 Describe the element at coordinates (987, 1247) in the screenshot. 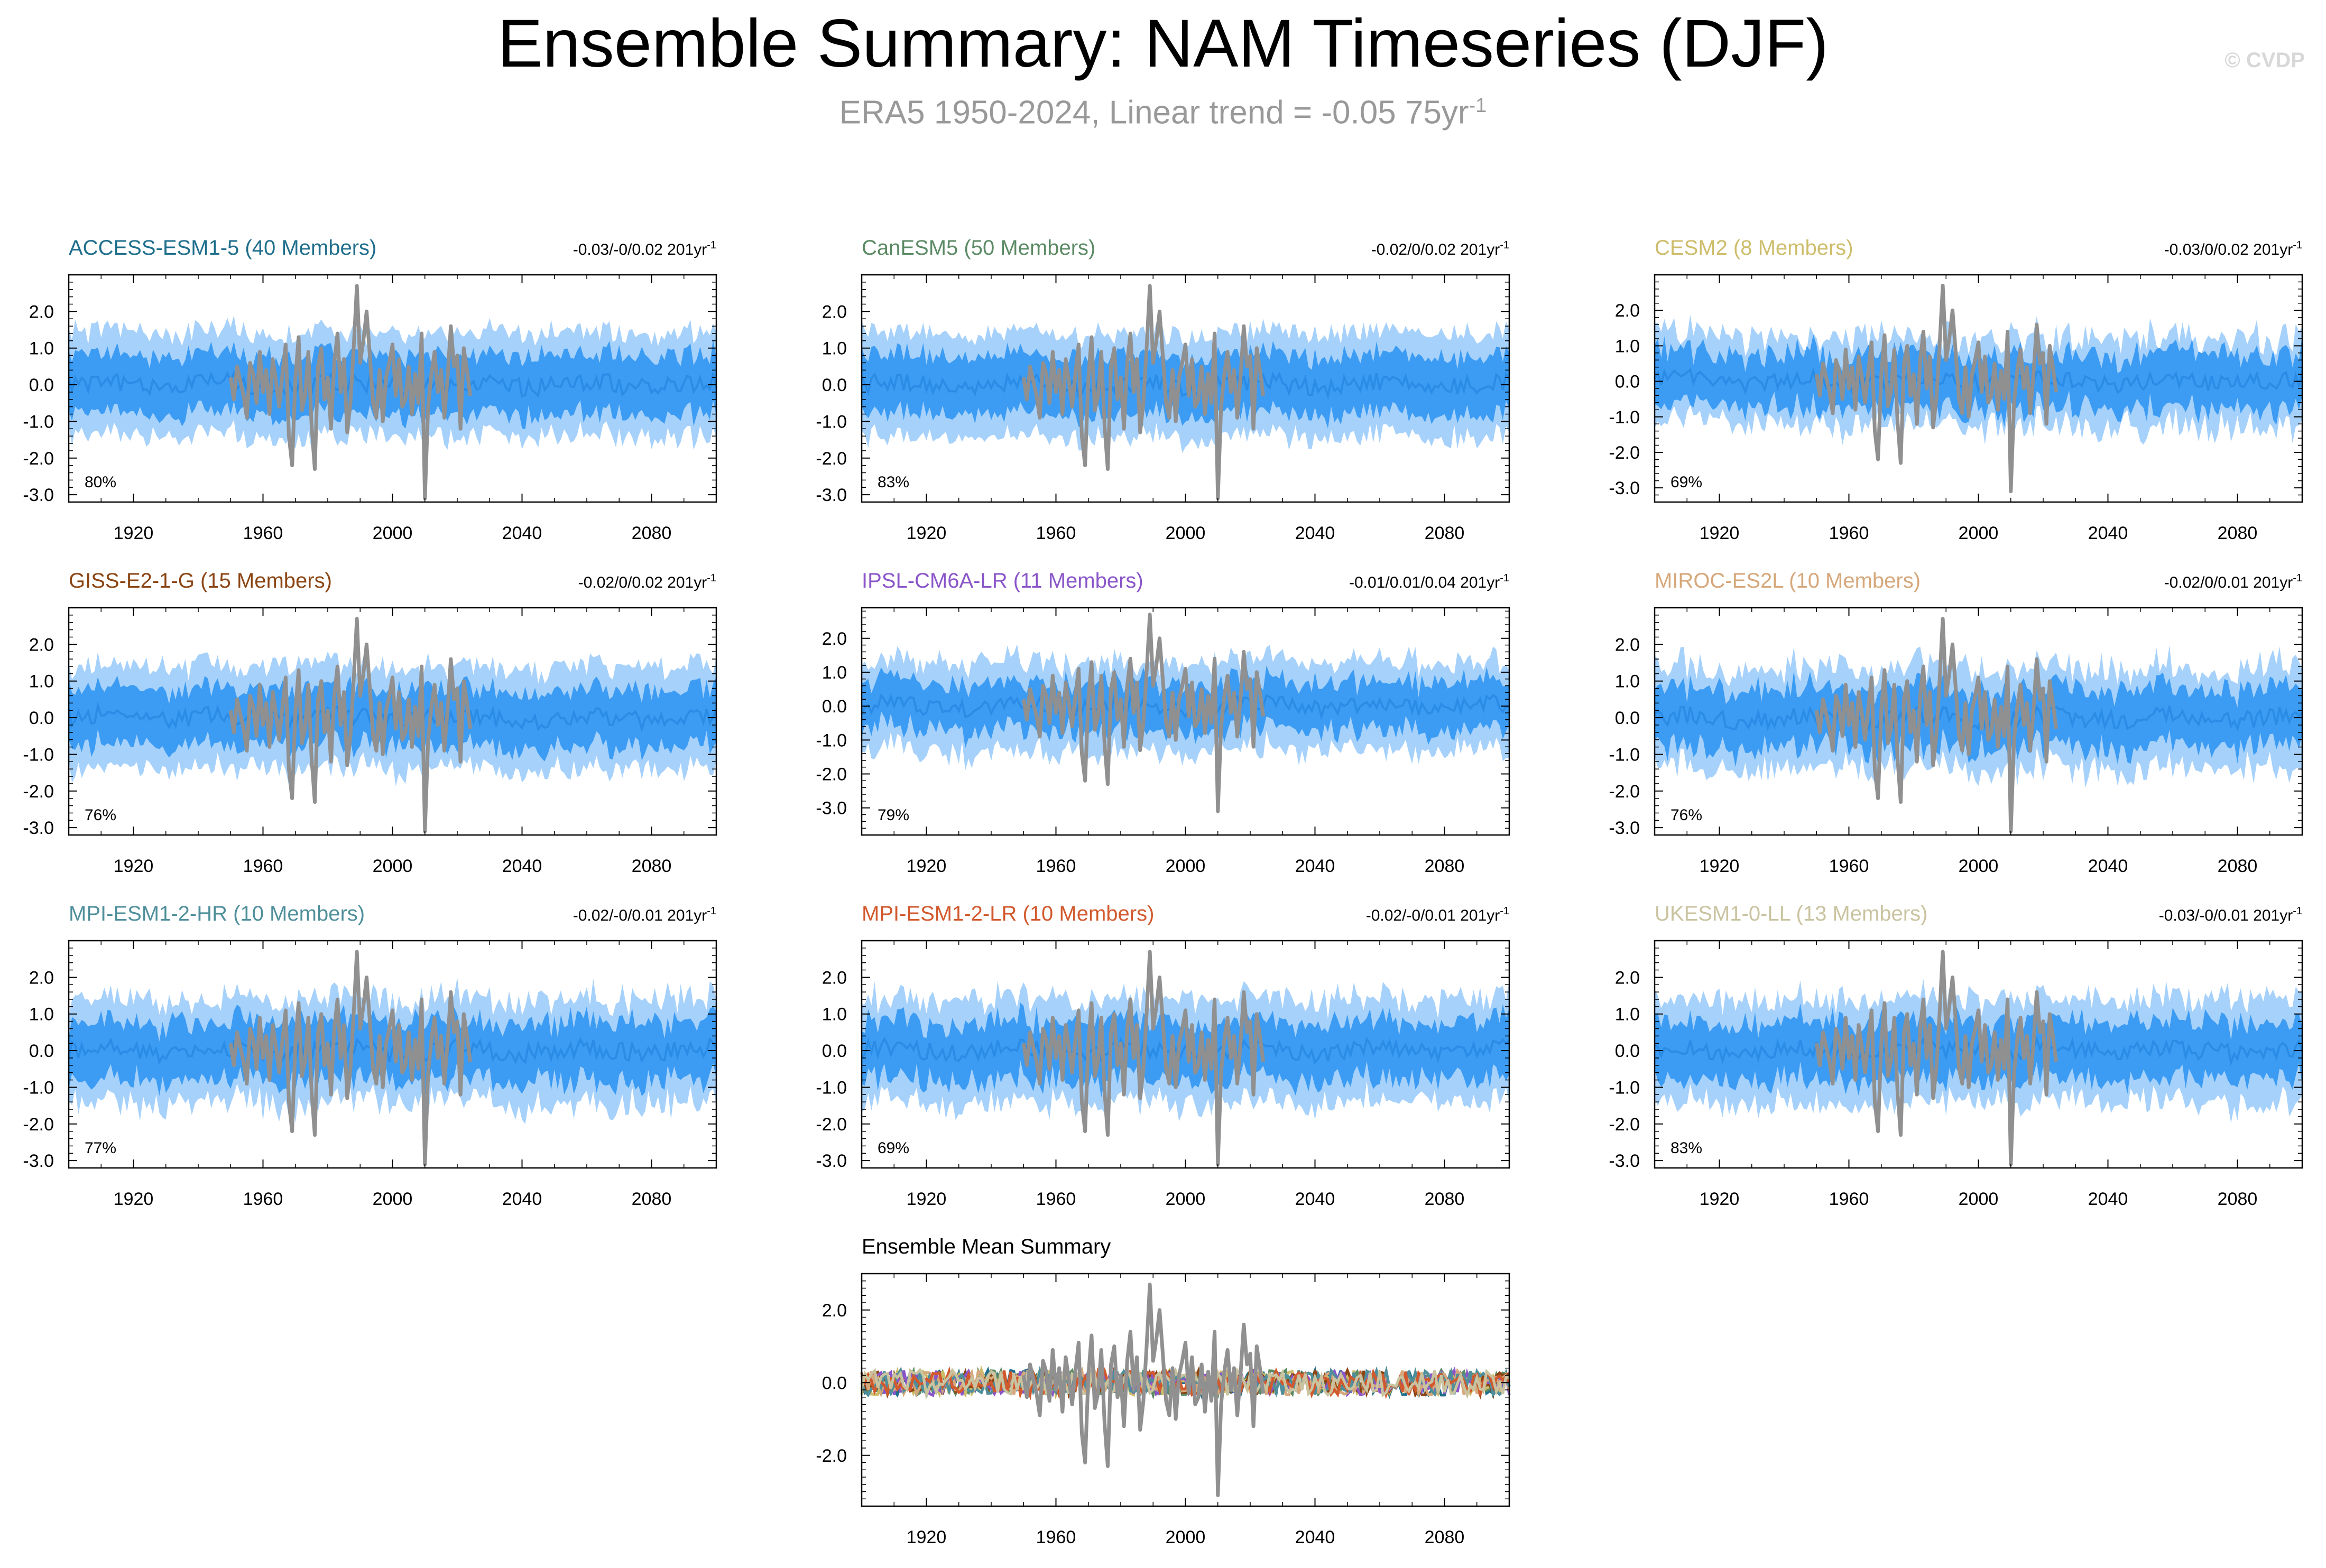

I see `panel-title: Ensemble Mean Summary` at that location.